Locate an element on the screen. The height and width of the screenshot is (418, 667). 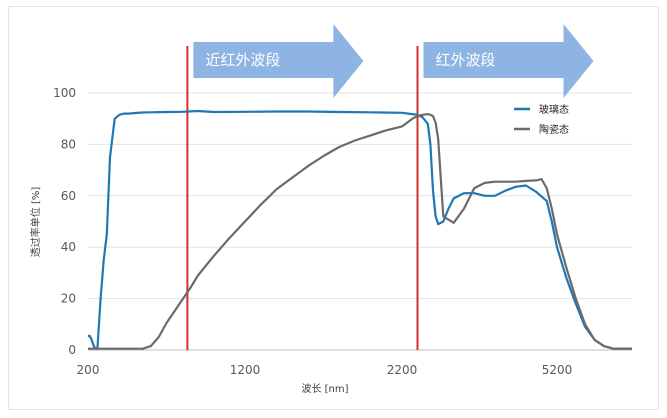
band-label: 红外波段 is located at coordinates (466, 60).